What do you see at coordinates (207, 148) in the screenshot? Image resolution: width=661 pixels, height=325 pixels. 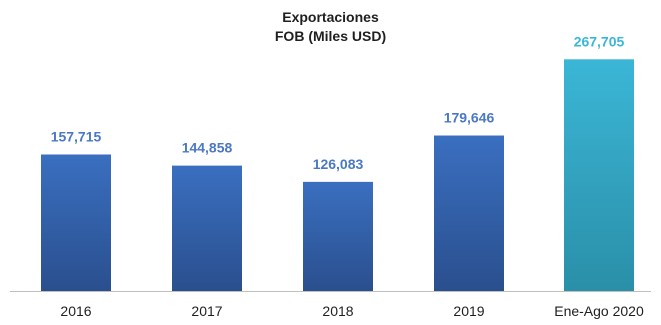 I see `data-label-1: 144,858` at bounding box center [207, 148].